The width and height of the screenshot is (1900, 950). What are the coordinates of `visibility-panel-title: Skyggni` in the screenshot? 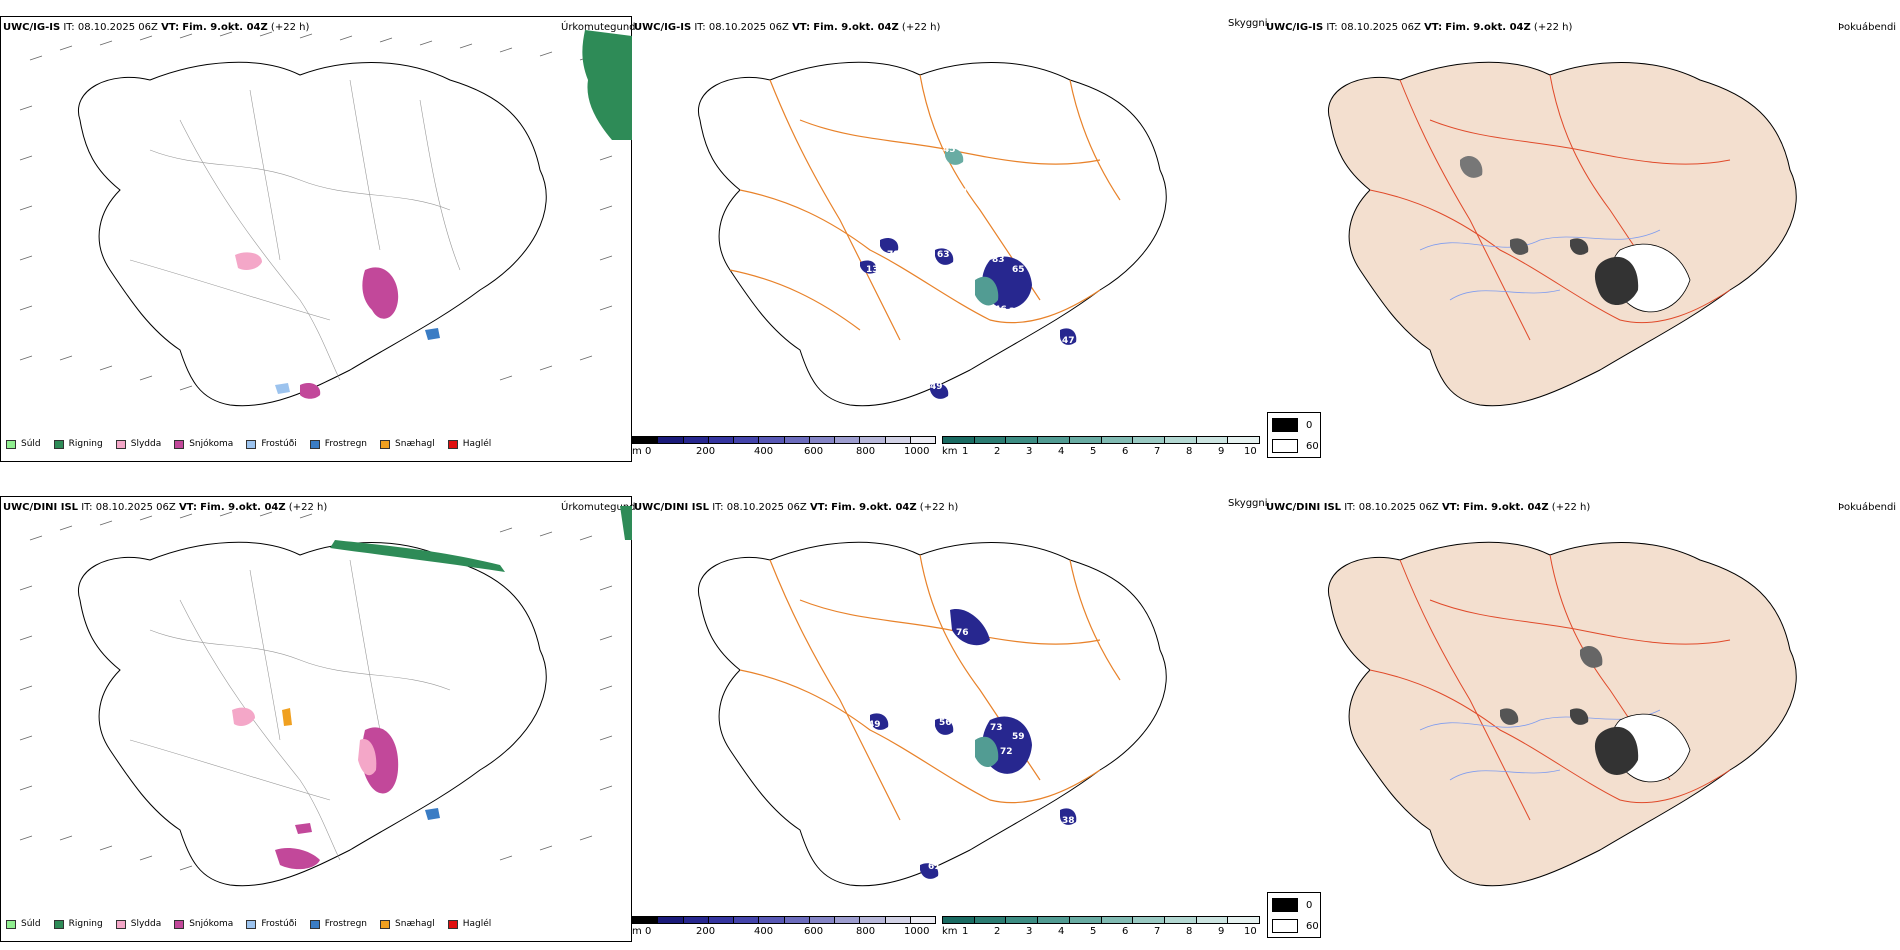 It's located at (1248, 23).